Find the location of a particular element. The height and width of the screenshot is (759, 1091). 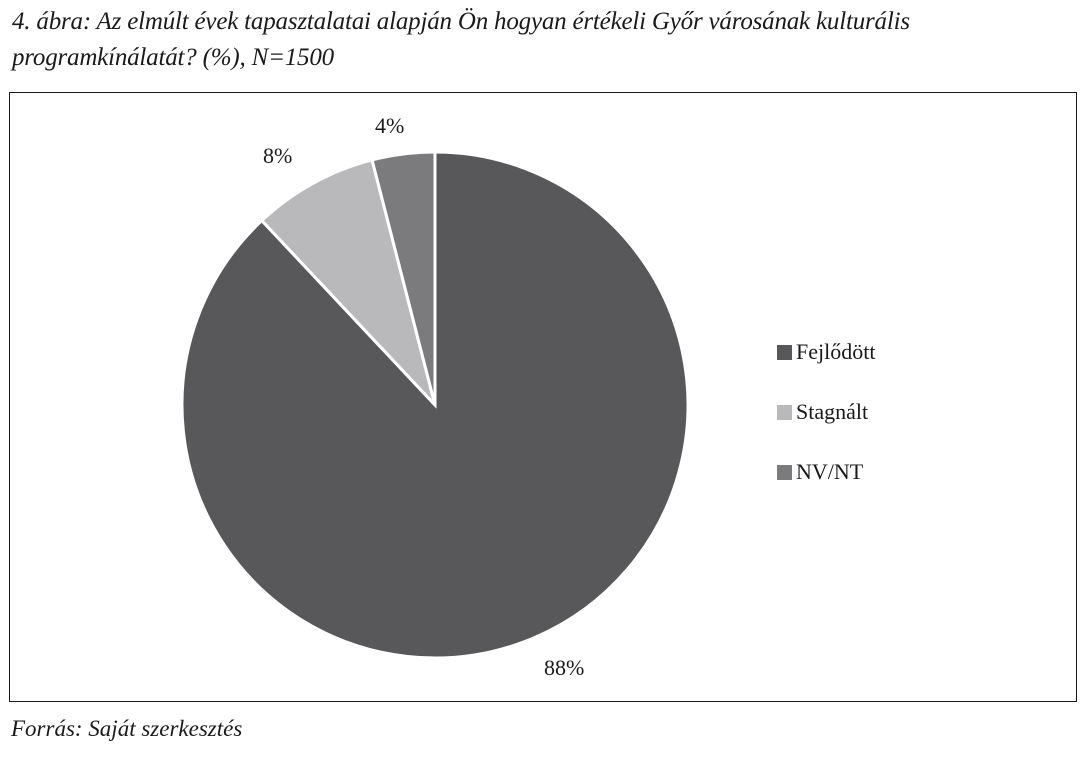

legend-item-stagnalt: Stagnált is located at coordinates (826, 412).